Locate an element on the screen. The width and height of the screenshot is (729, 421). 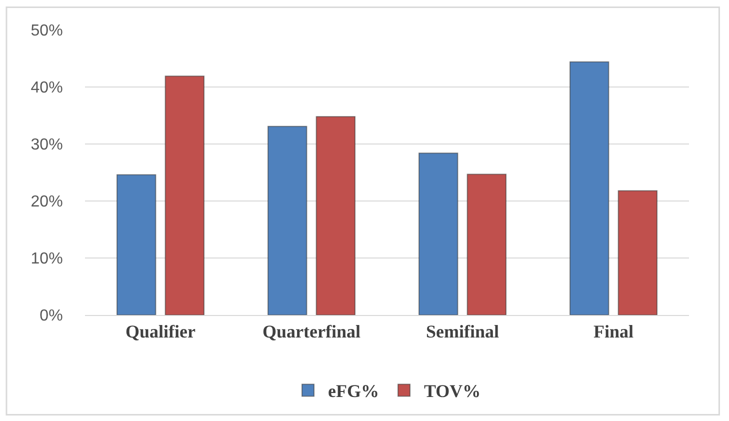
y-tick-label: 20% is located at coordinates (46, 202).